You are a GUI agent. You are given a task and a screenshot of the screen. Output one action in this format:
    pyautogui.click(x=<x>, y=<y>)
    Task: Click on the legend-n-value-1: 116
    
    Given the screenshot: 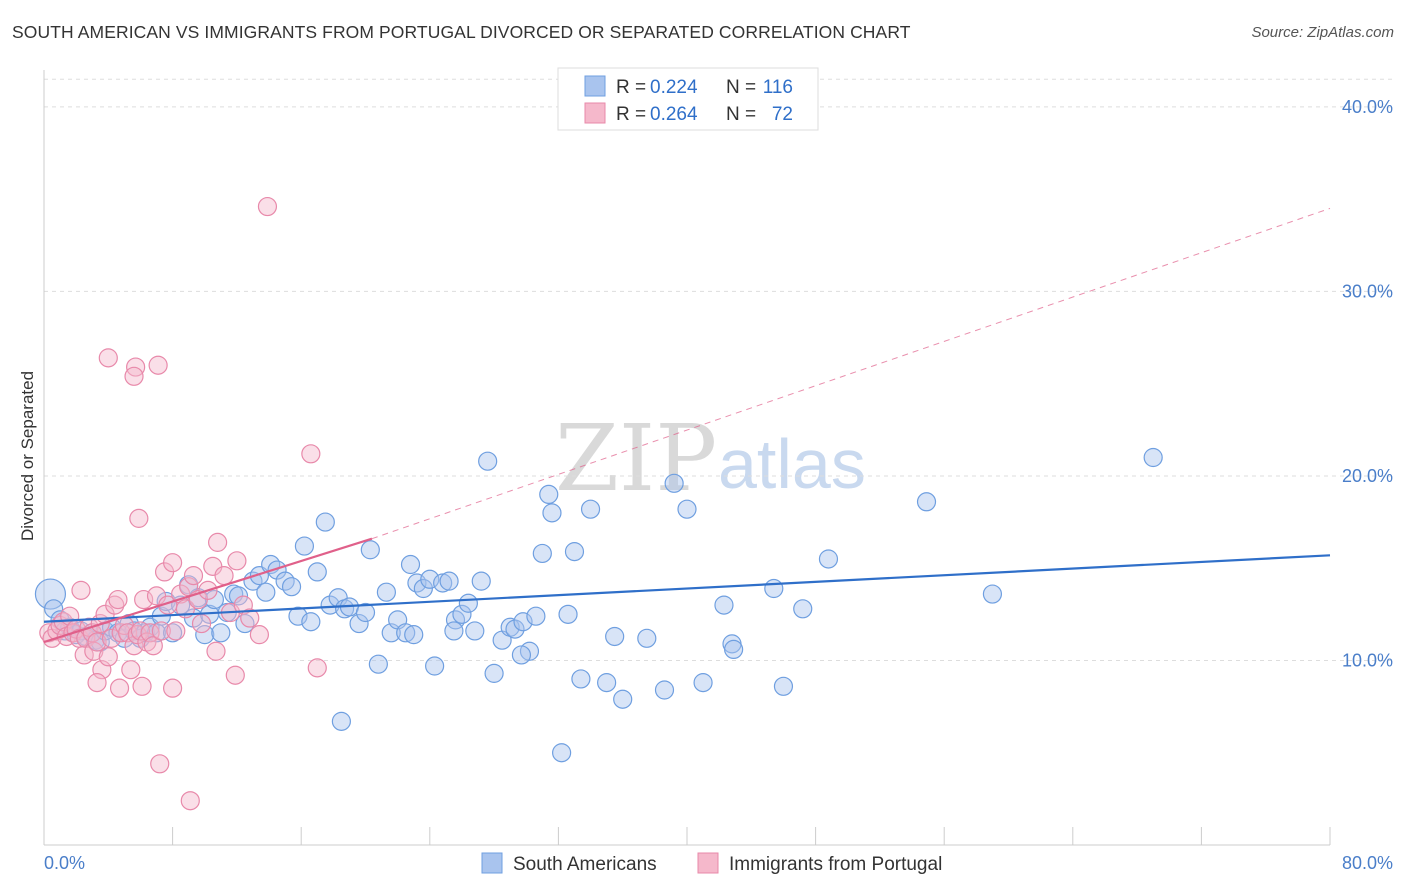 What is the action you would take?
    pyautogui.click(x=778, y=87)
    